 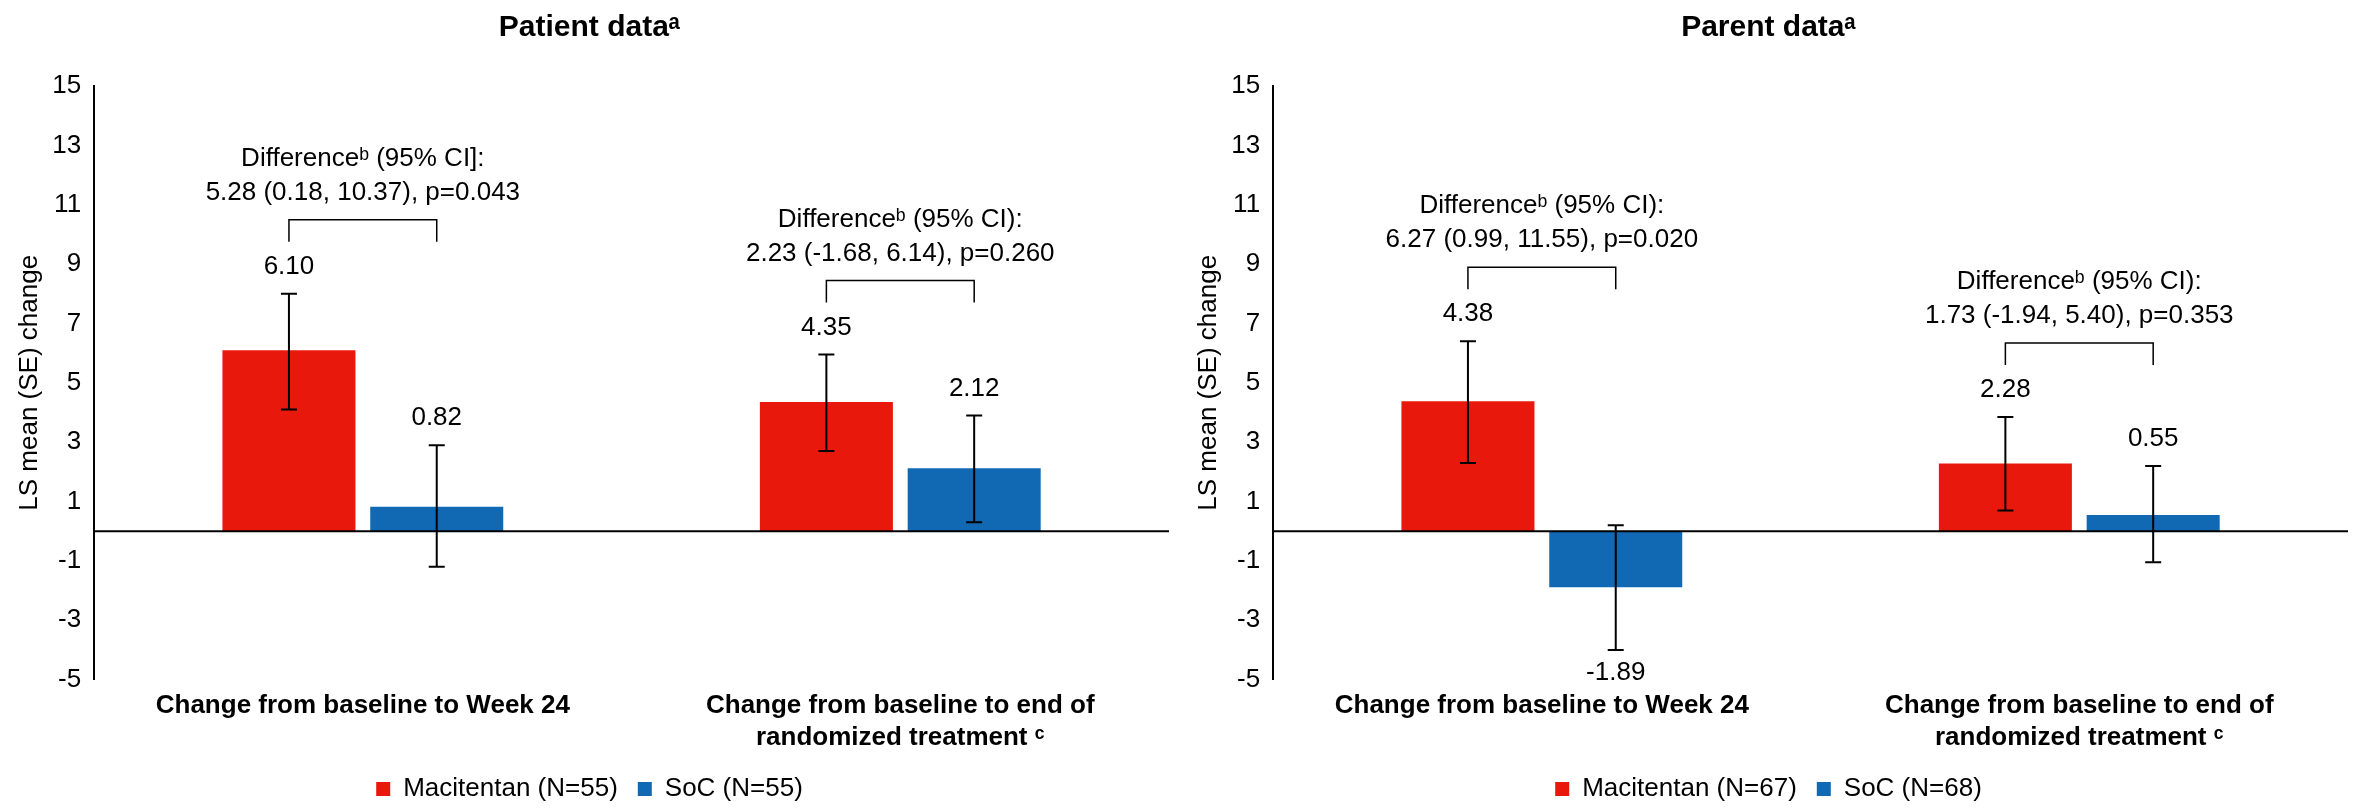 What do you see at coordinates (733, 787) in the screenshot?
I see `legend-label: SoC (N=55)` at bounding box center [733, 787].